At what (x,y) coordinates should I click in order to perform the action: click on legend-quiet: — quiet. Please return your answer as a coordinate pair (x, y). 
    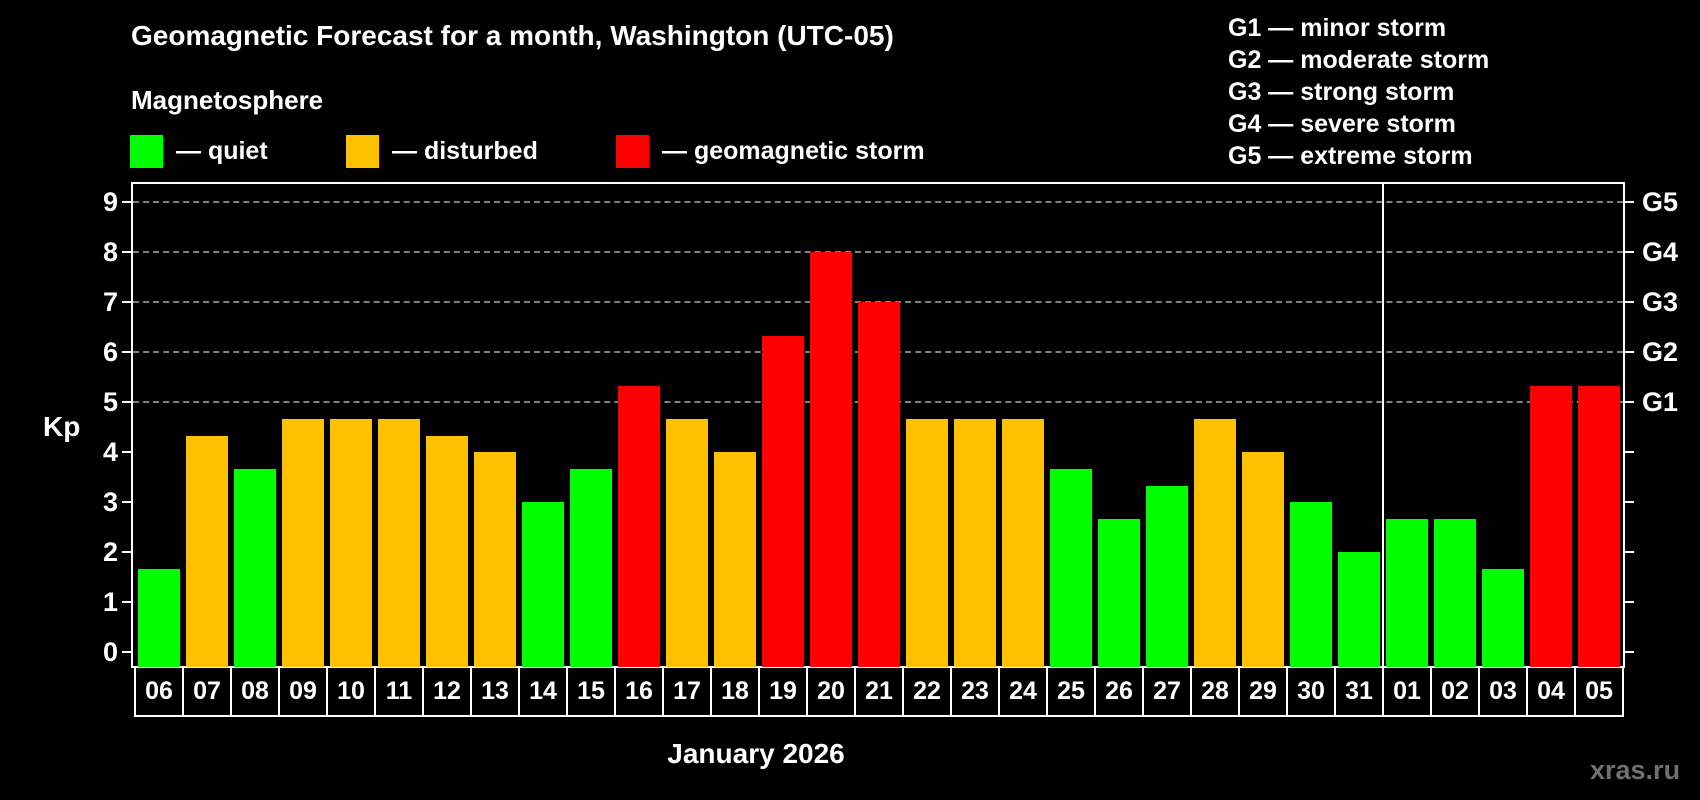
    Looking at the image, I should click on (199, 151).